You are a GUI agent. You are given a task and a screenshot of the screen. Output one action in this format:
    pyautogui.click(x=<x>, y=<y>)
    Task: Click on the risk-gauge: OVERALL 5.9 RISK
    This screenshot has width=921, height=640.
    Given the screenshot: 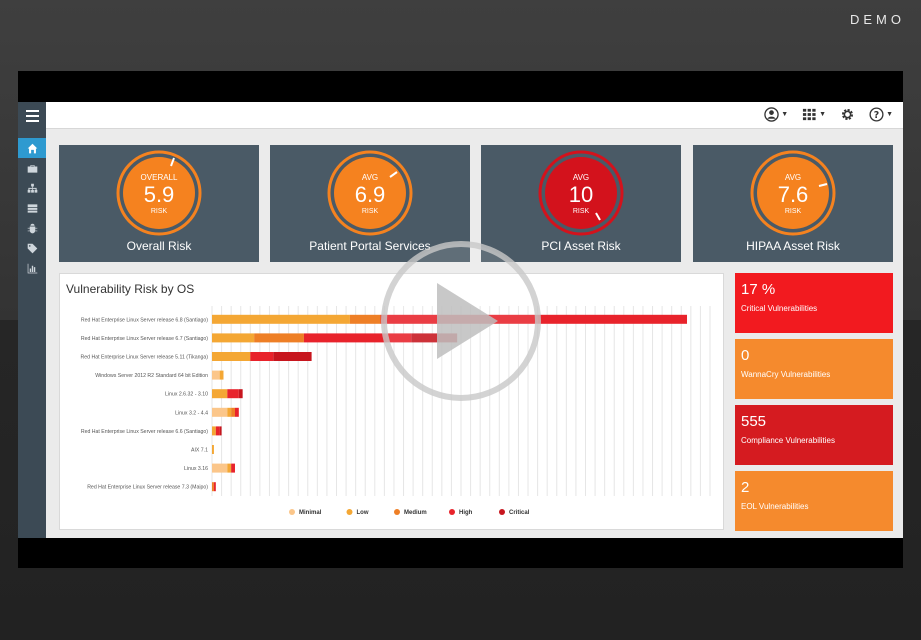 What is the action you would take?
    pyautogui.click(x=159, y=193)
    